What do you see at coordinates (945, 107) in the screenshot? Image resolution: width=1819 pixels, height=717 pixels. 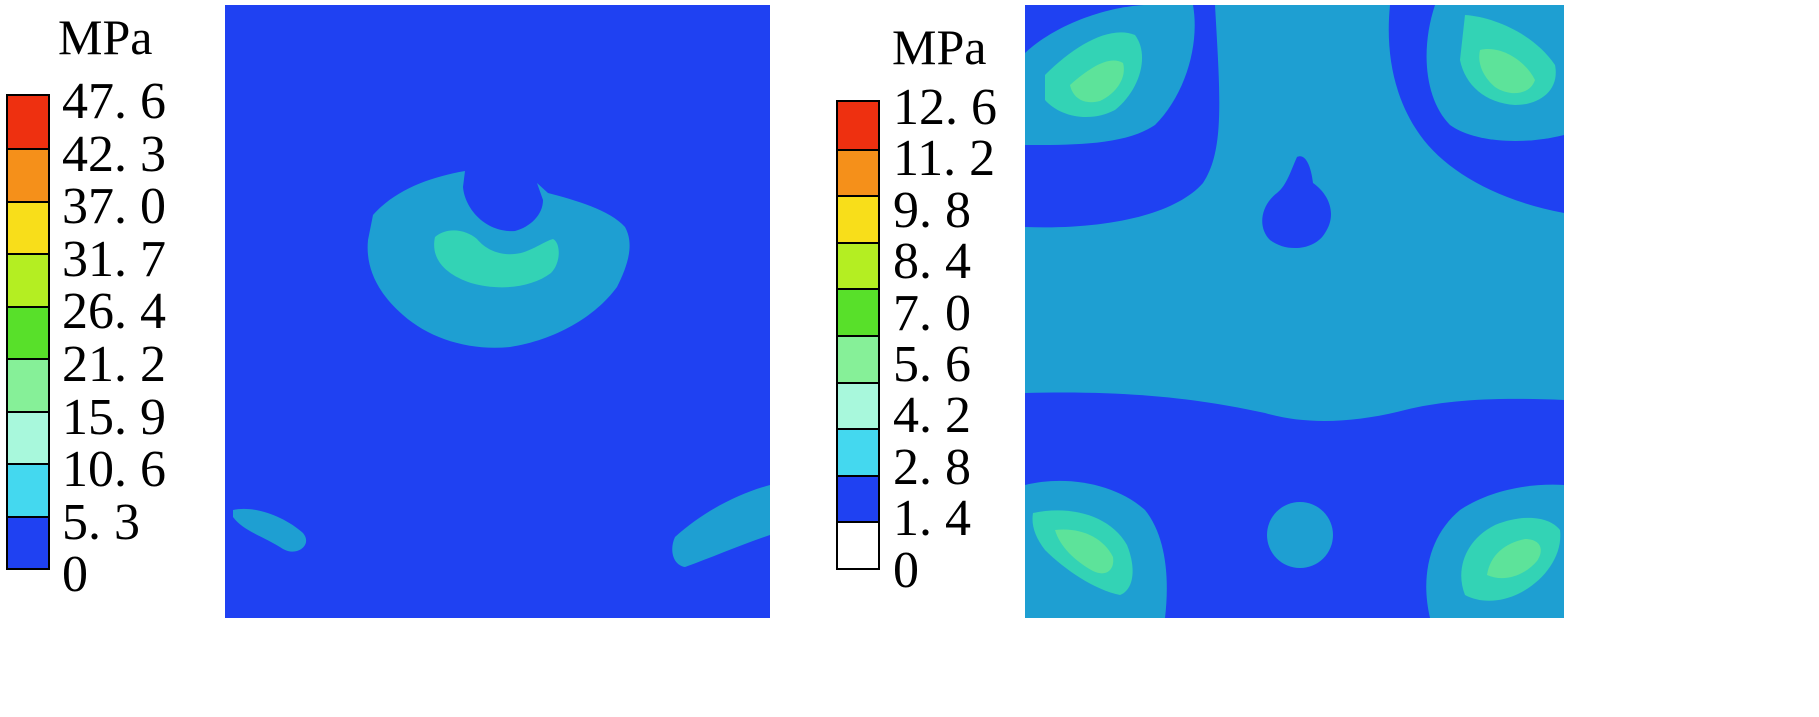 I see `legend-tick-label: 12. 6` at bounding box center [945, 107].